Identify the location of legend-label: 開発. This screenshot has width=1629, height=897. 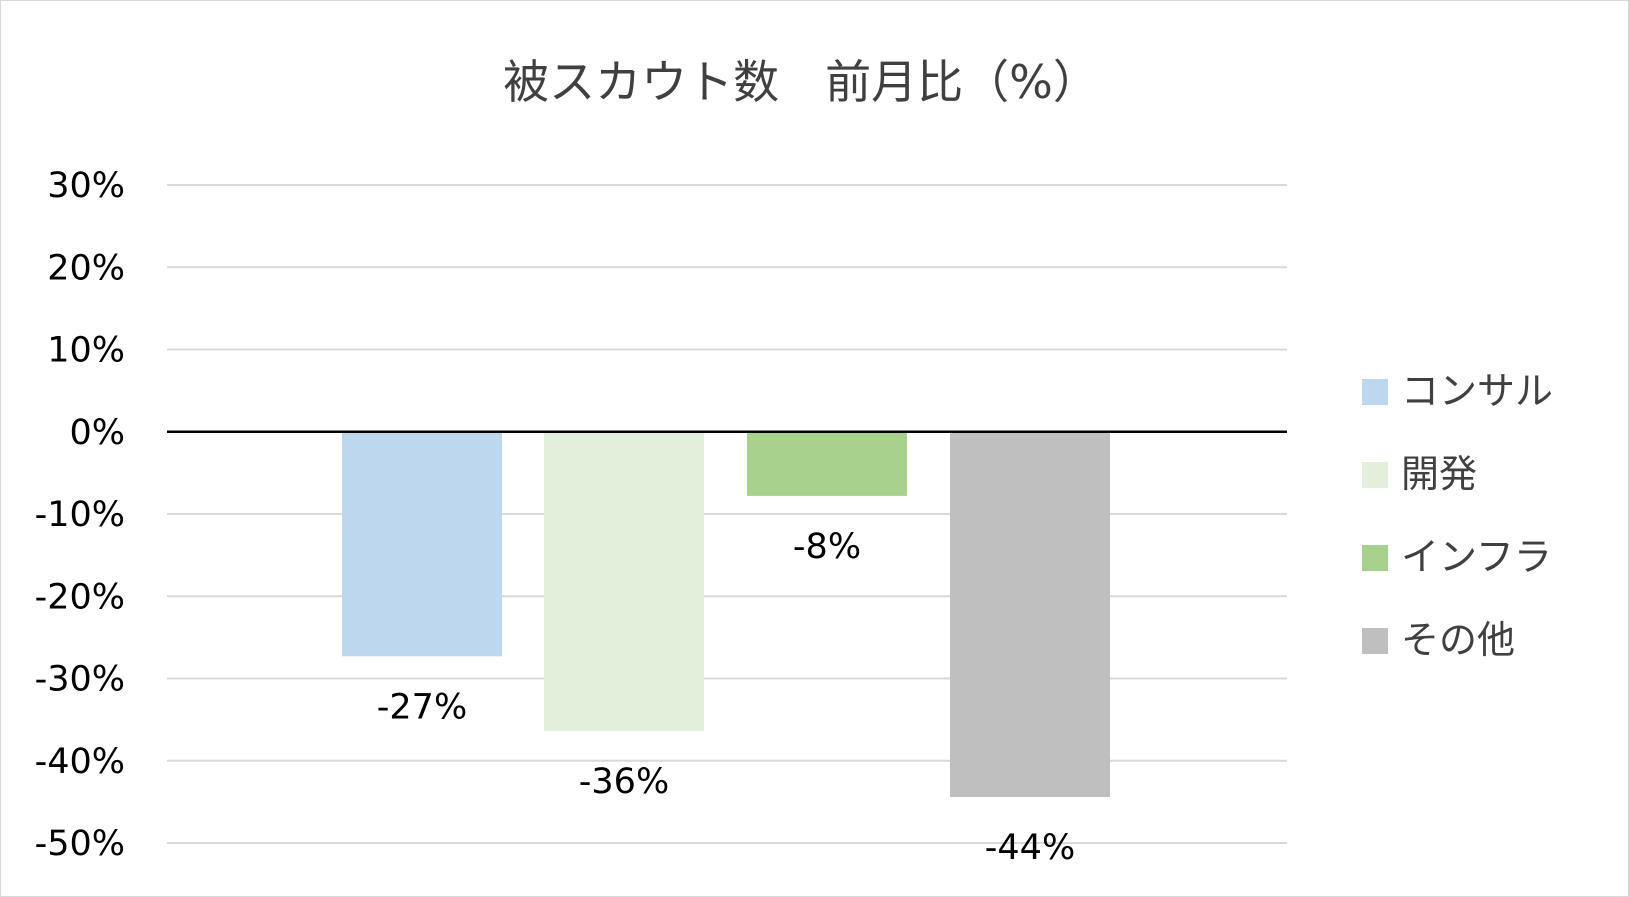
(1439, 474).